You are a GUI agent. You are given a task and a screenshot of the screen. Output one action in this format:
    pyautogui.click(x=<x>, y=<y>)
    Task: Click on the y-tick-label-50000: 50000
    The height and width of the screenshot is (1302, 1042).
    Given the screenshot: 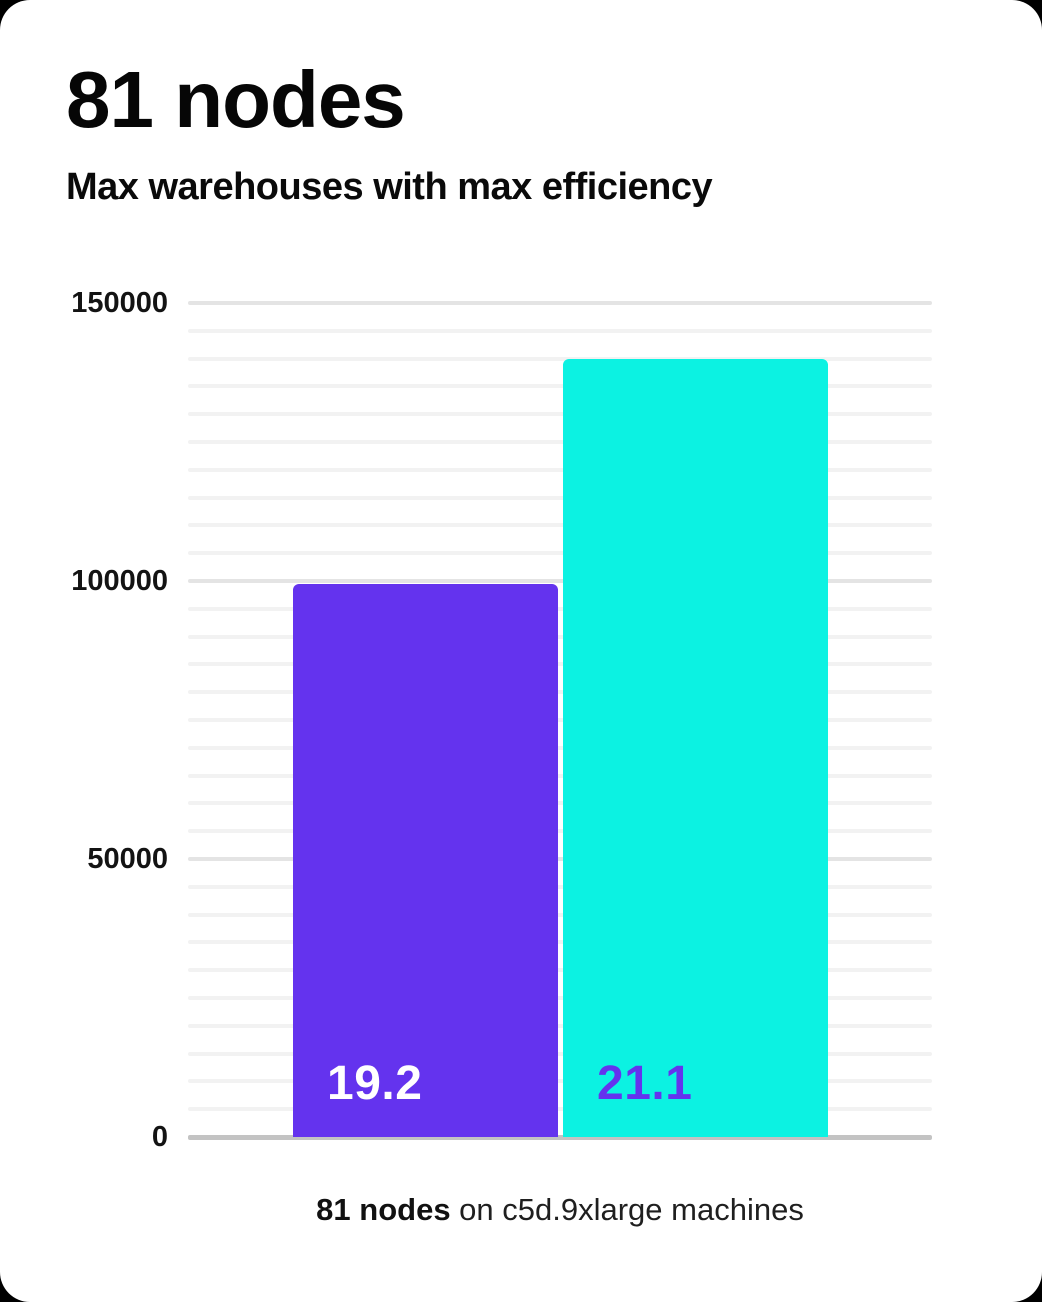 What is the action you would take?
    pyautogui.click(x=127, y=859)
    